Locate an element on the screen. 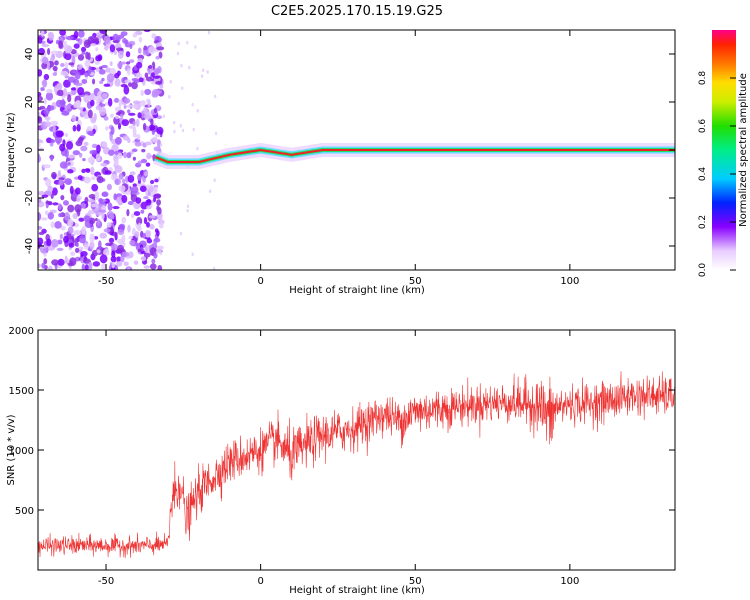  y-tick-label: -40 is located at coordinates (29, 246).